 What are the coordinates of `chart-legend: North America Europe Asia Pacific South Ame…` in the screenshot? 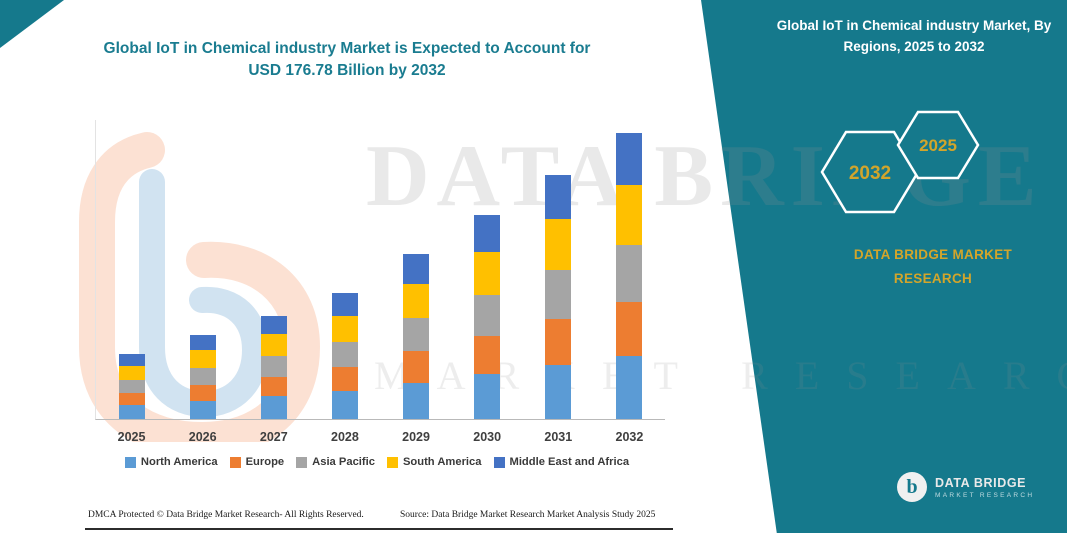 It's located at (377, 462).